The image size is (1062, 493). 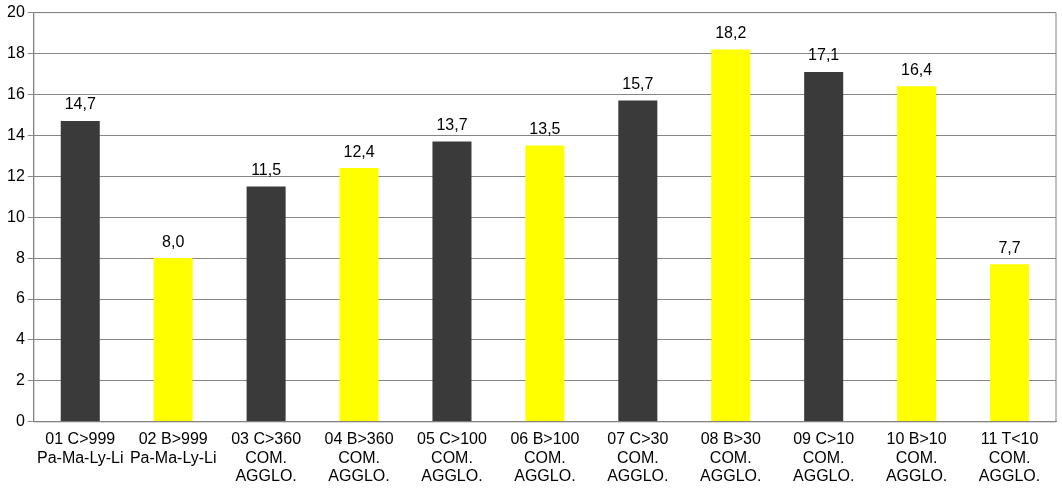 I want to click on x-tick-label: 10 B>10 COM. AGGLO., so click(x=916, y=457).